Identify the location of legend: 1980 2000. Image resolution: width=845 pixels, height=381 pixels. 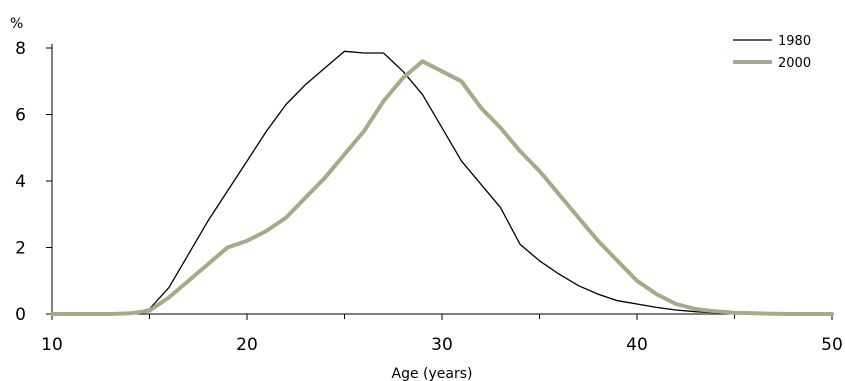
(772, 52).